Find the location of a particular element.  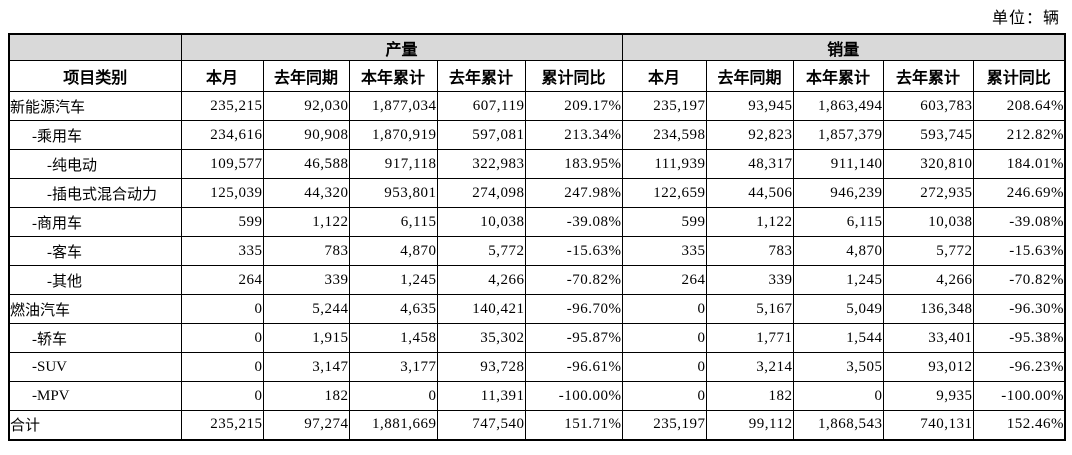

cell: -100.00% is located at coordinates (573, 396).